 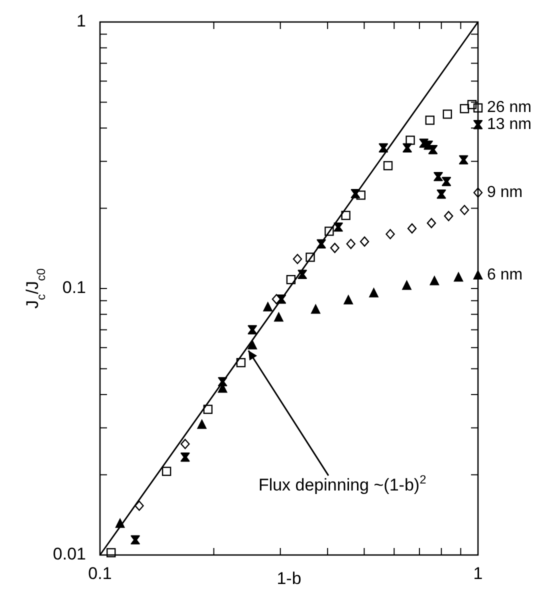 What do you see at coordinates (81, 20) in the screenshot?
I see `y-tick-label: 1` at bounding box center [81, 20].